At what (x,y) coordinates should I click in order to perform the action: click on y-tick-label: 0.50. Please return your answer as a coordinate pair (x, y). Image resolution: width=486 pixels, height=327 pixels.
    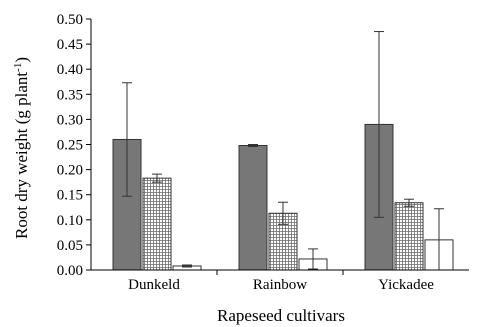
    Looking at the image, I should click on (70, 20).